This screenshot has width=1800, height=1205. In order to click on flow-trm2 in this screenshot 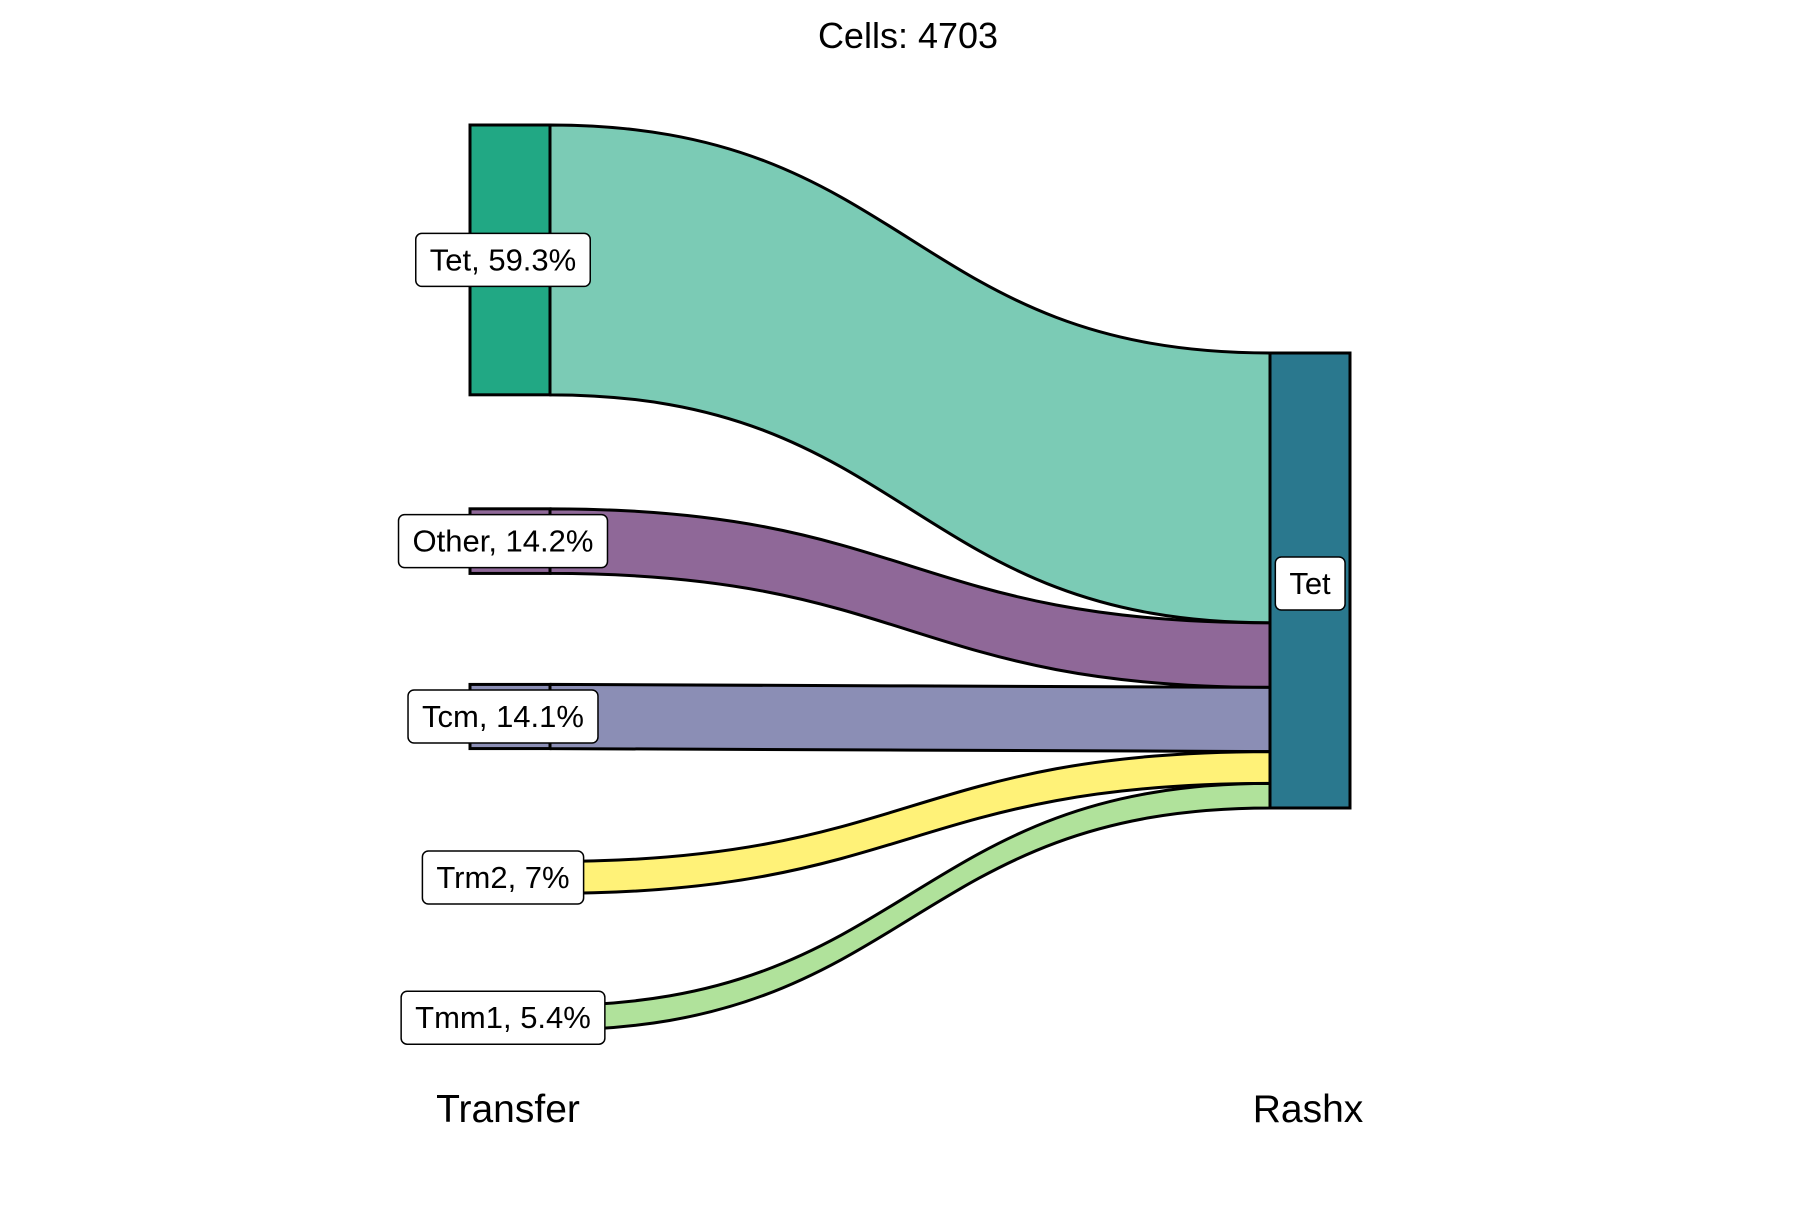, I will do `click(910, 822)`.